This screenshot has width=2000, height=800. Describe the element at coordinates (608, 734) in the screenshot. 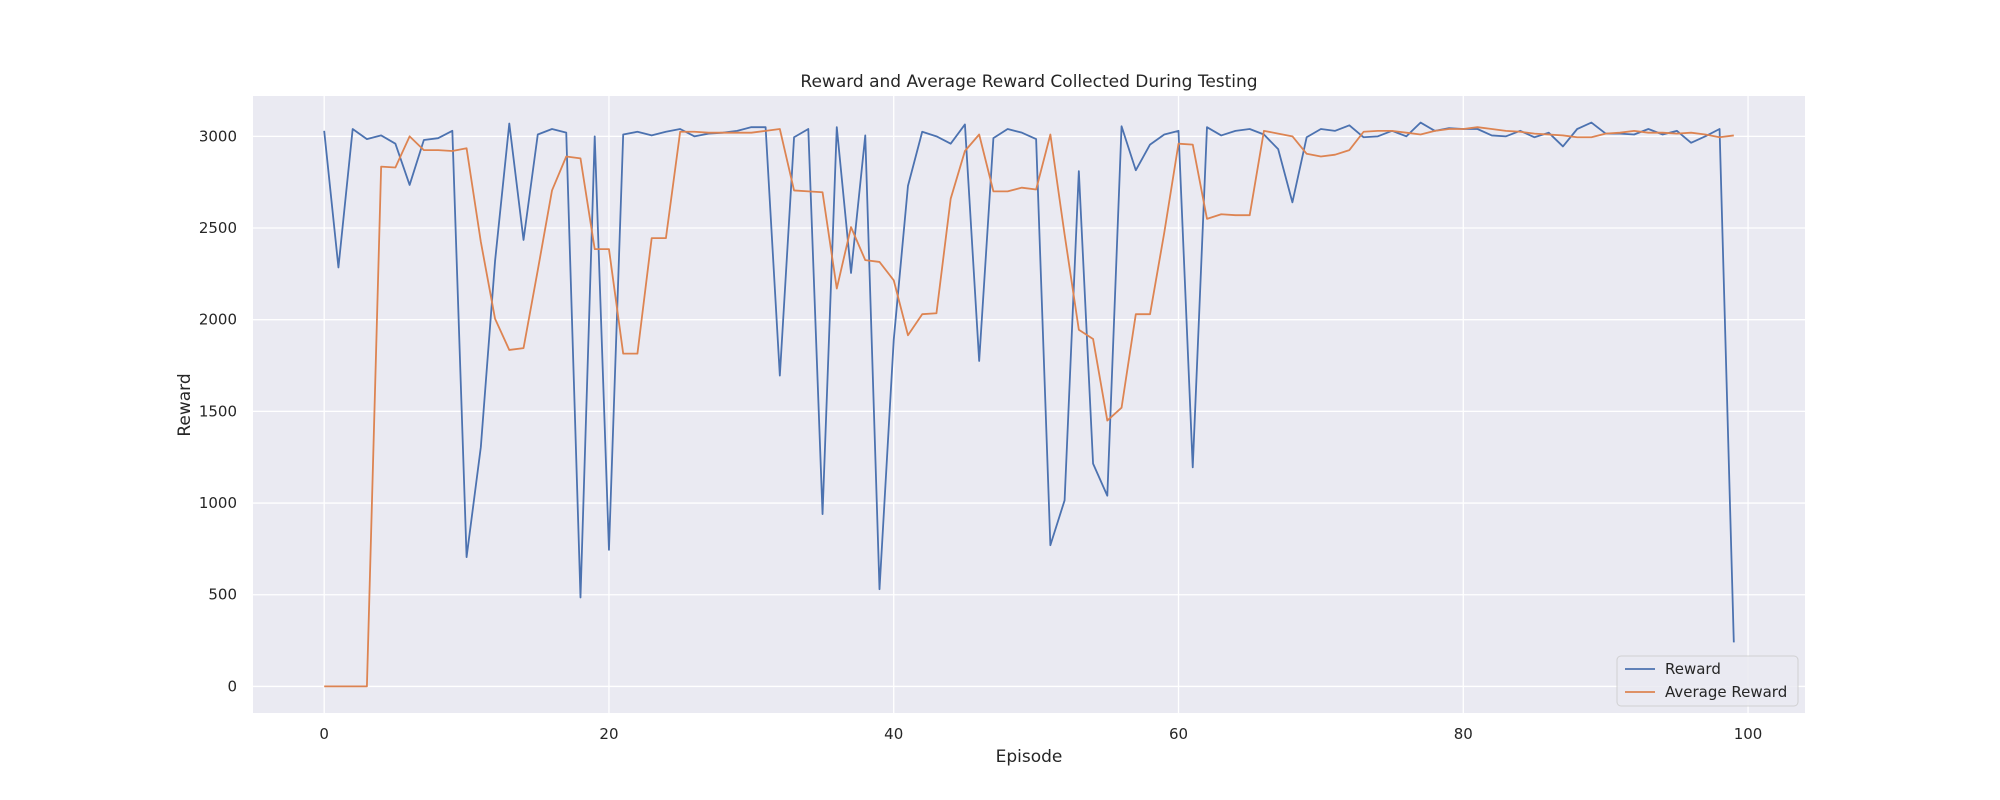

I see `x-tick-label: 20` at that location.